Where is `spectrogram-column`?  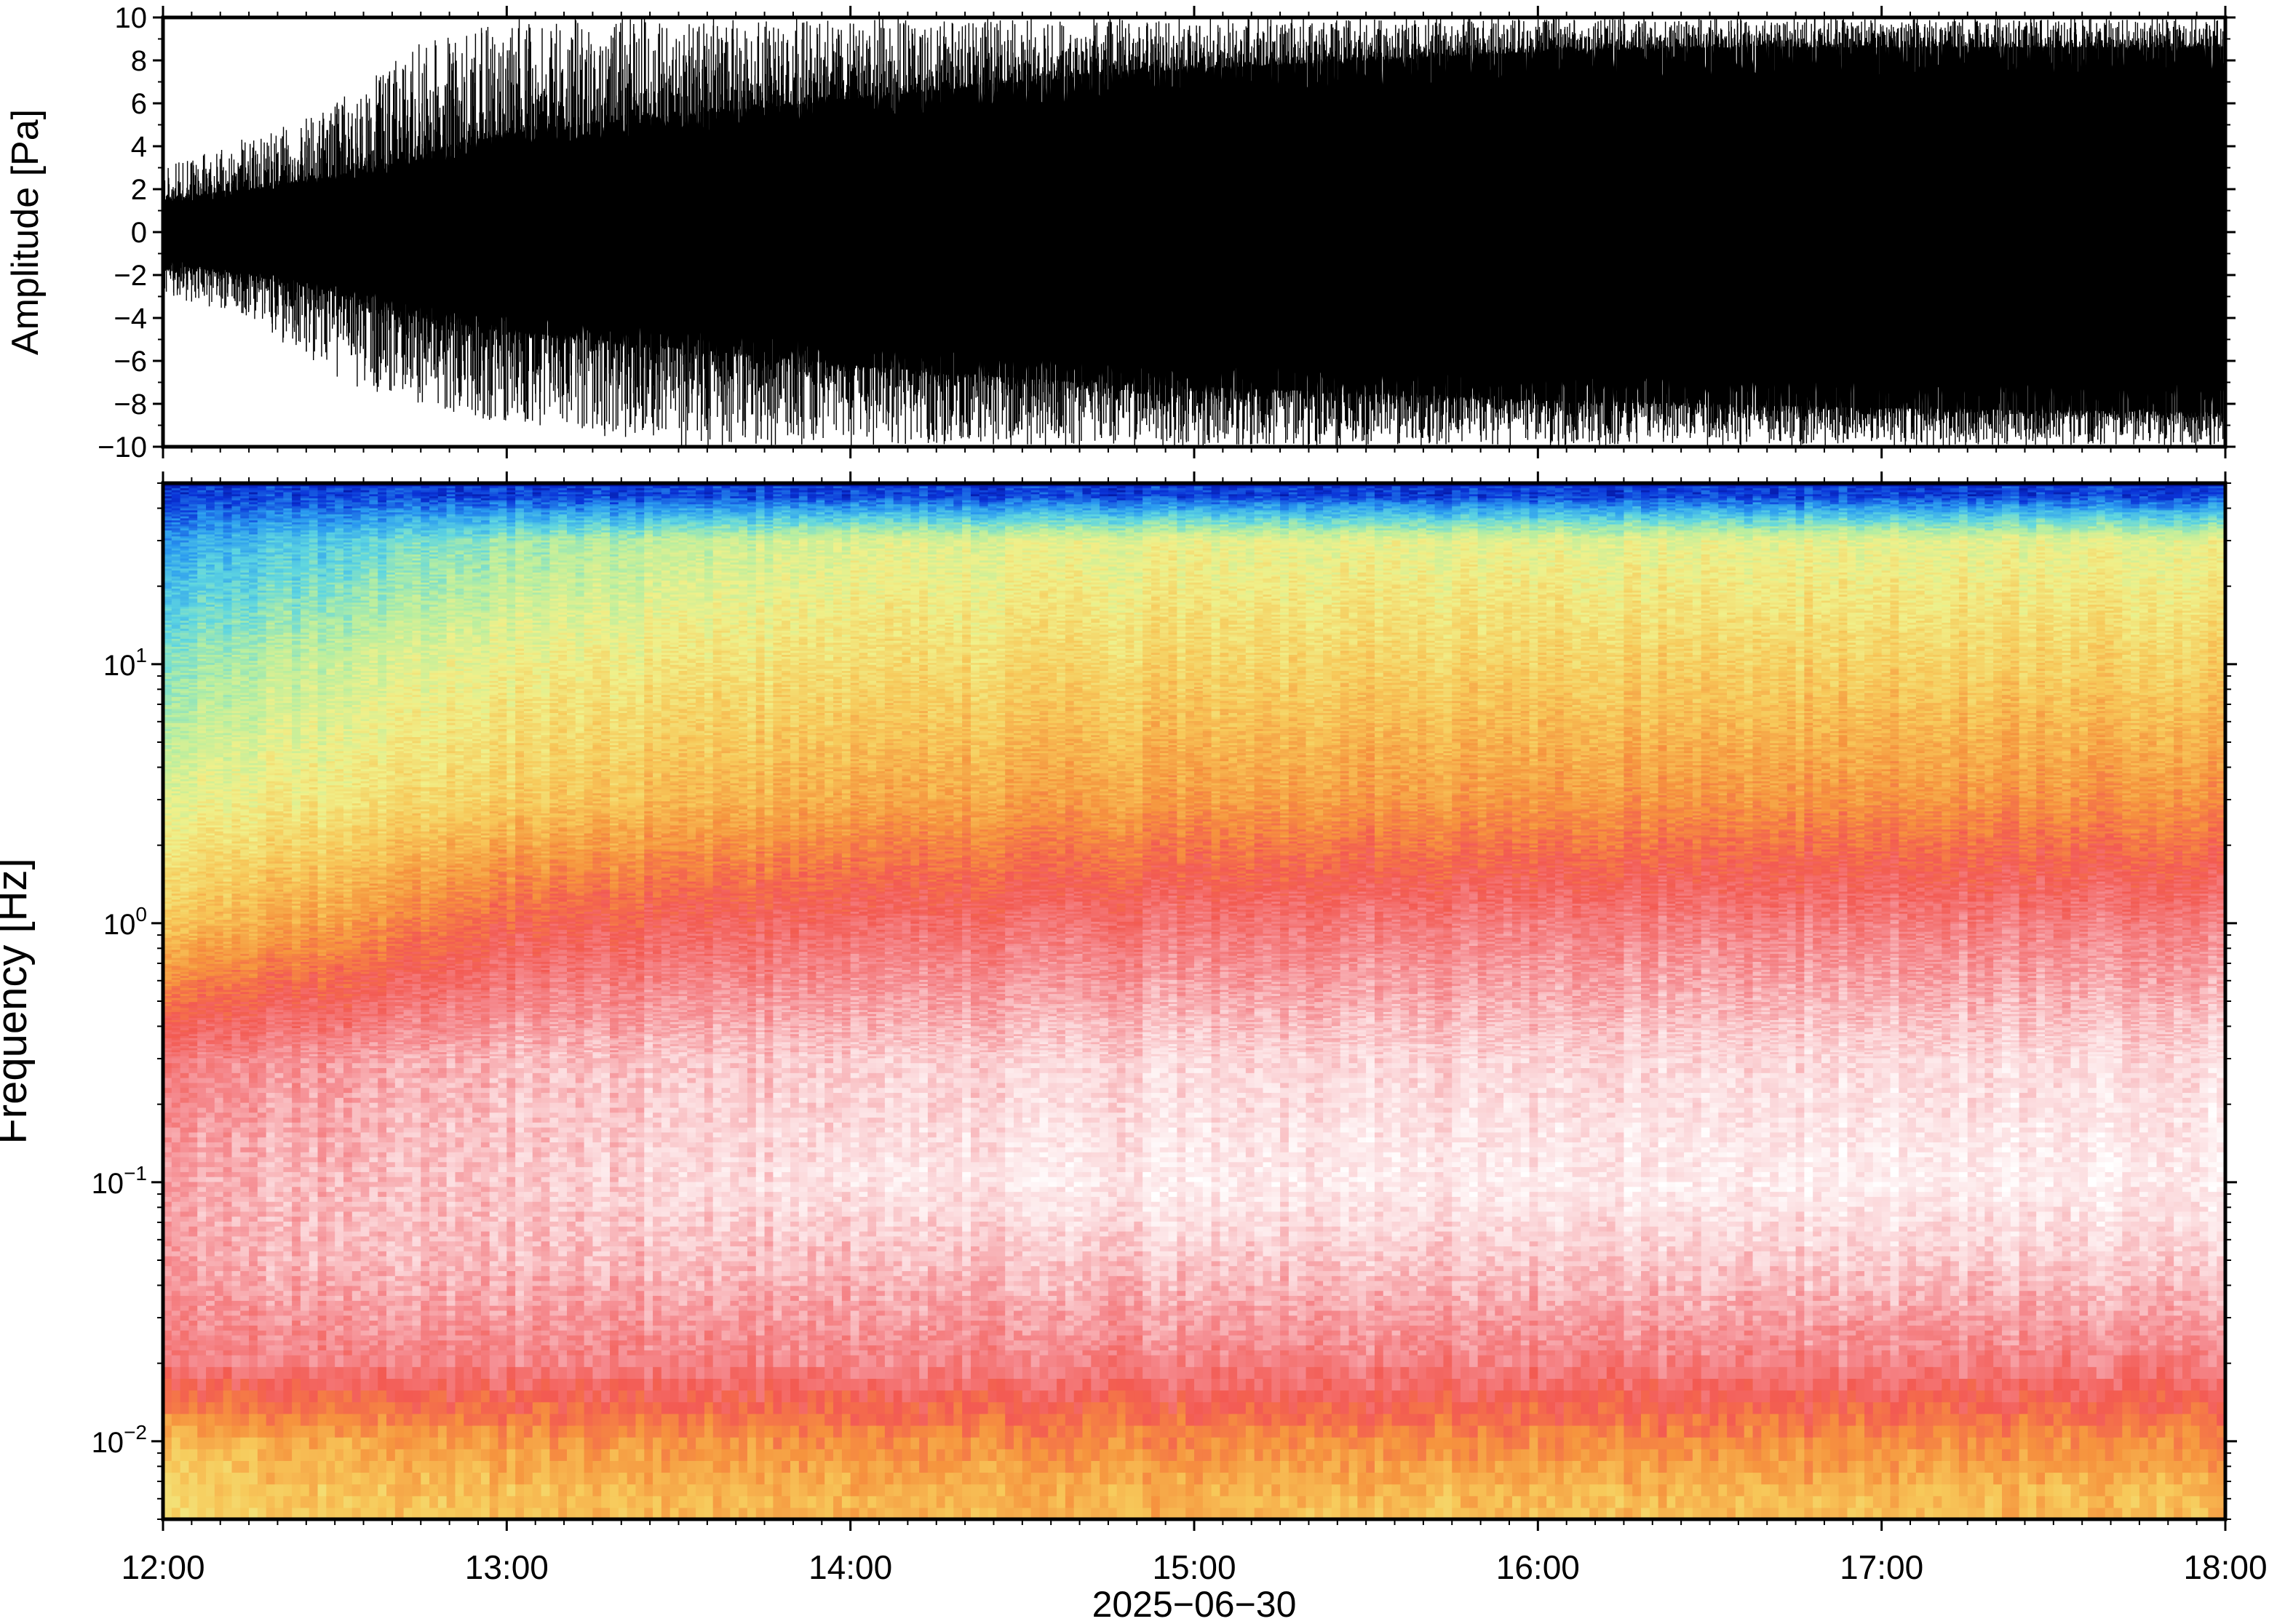 spectrogram-column is located at coordinates (193, 1001).